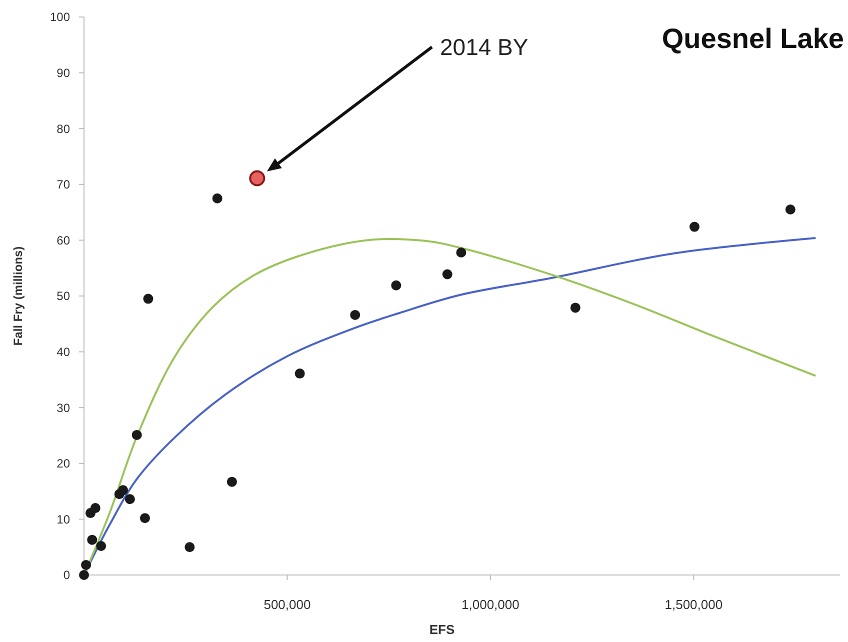 The image size is (848, 642). Describe the element at coordinates (484, 47) in the screenshot. I see `annotation: 2014 BY` at that location.